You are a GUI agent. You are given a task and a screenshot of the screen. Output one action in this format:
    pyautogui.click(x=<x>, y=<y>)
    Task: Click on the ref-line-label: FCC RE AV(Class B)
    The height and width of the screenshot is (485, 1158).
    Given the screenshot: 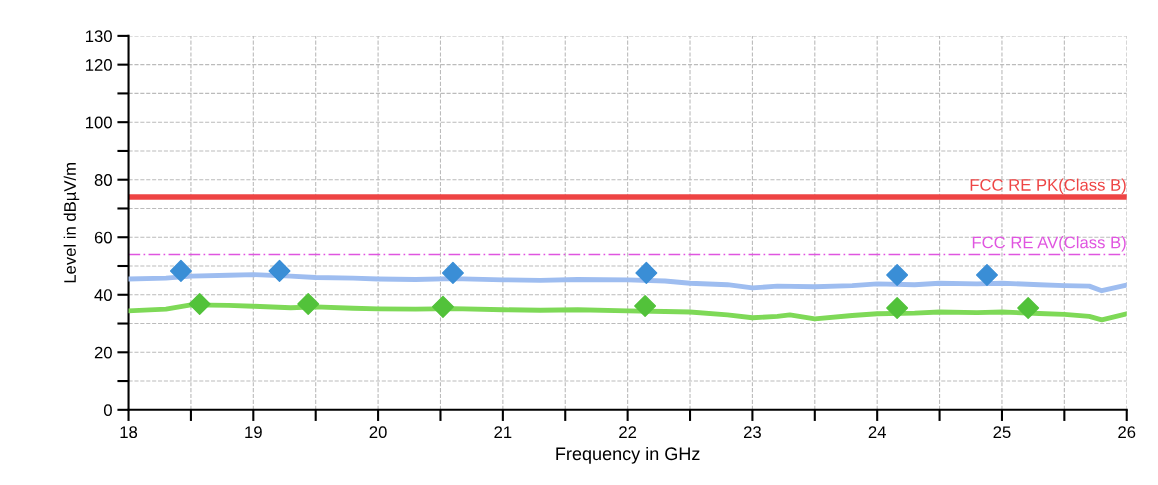 What is the action you would take?
    pyautogui.click(x=1049, y=244)
    